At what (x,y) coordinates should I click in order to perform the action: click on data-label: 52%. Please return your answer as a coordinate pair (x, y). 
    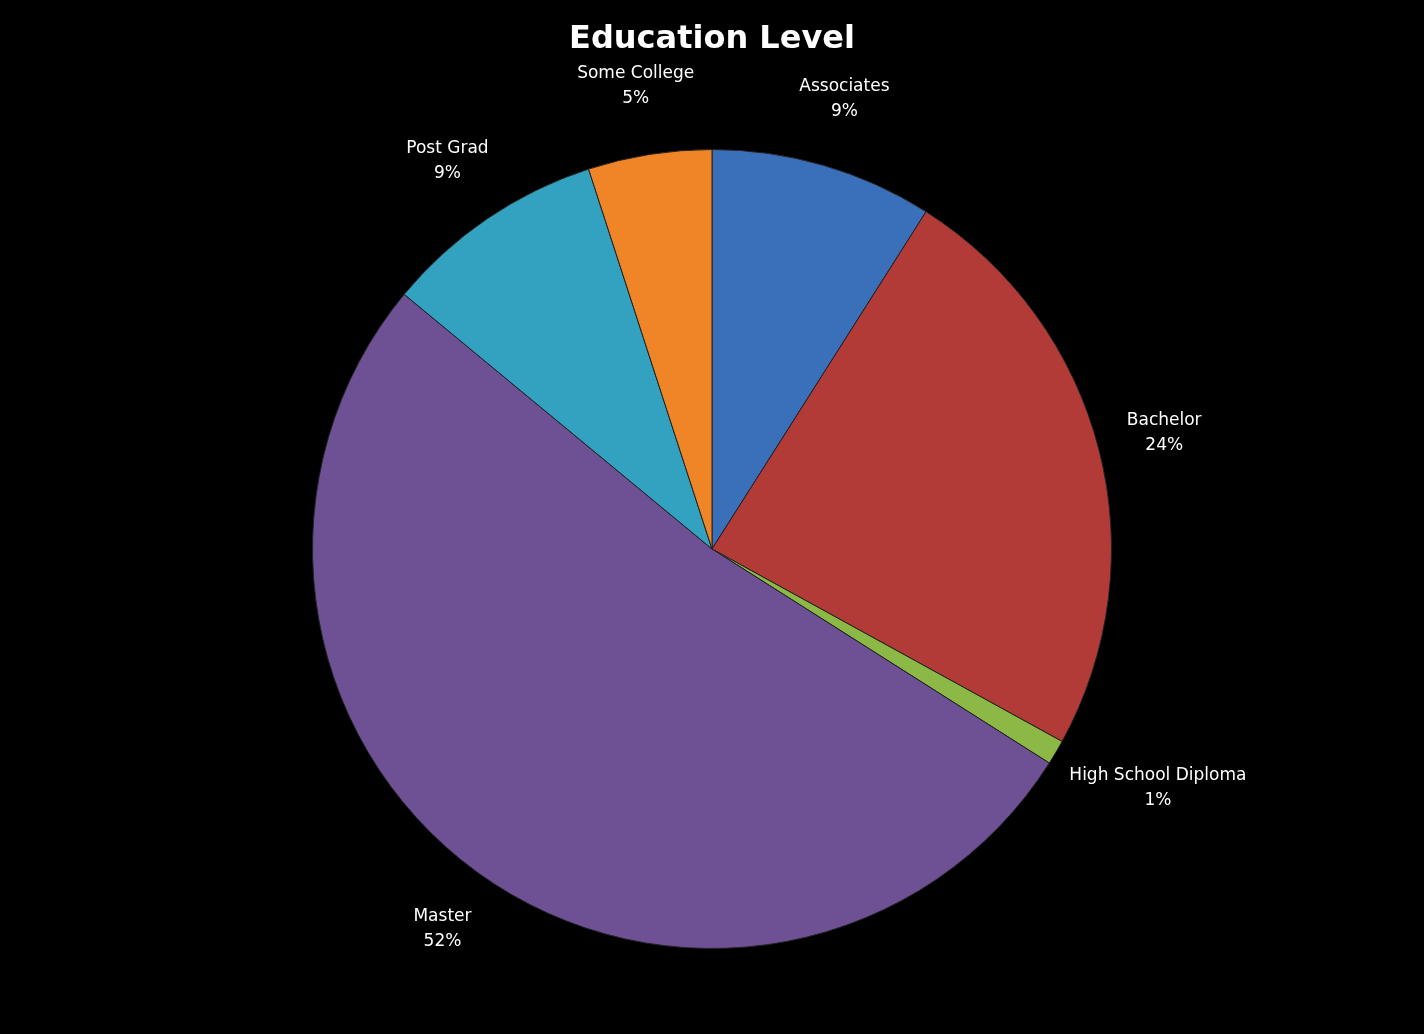
    Looking at the image, I should click on (442, 940).